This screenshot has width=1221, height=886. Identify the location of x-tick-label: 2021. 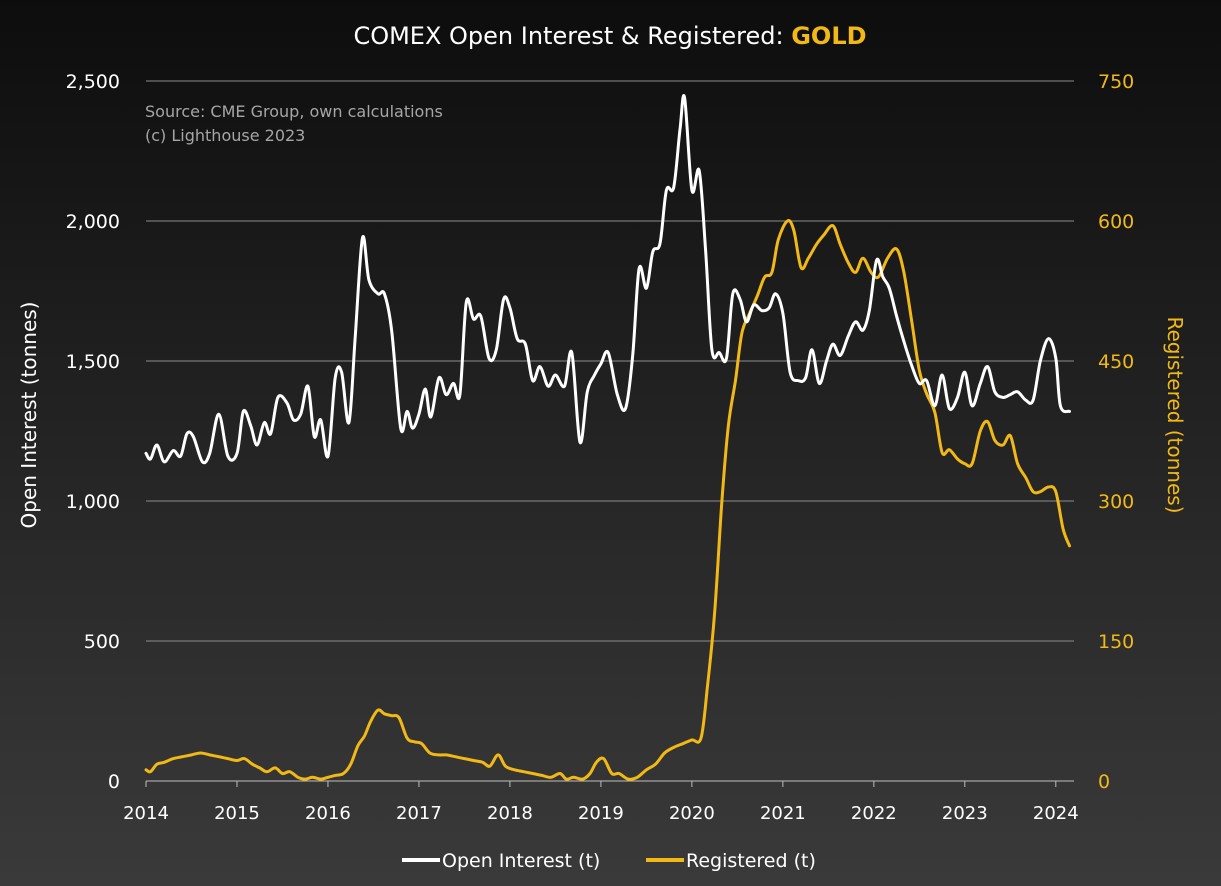
(783, 813).